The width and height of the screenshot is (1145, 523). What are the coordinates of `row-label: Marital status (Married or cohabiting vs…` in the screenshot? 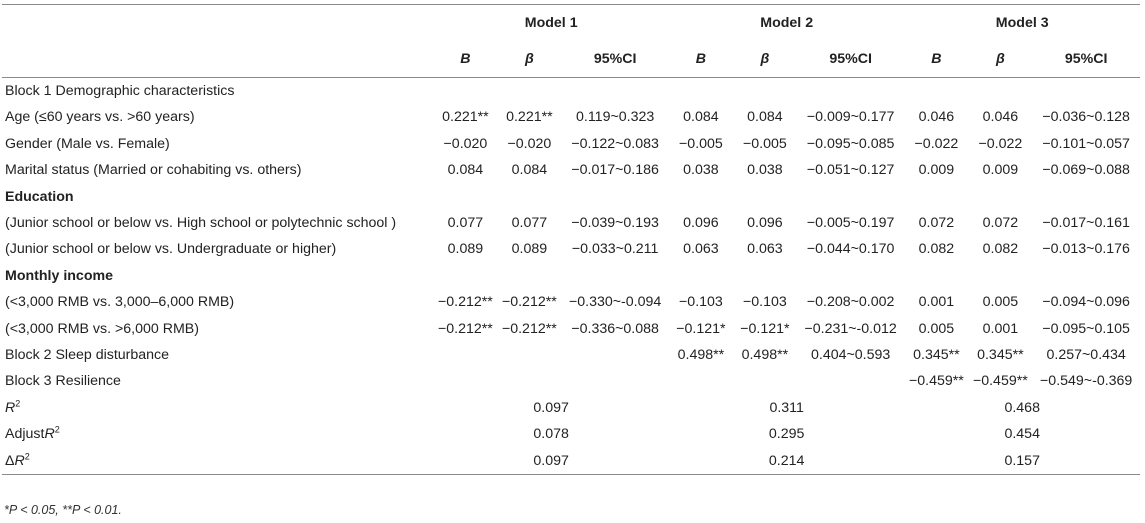 It's located at (153, 170).